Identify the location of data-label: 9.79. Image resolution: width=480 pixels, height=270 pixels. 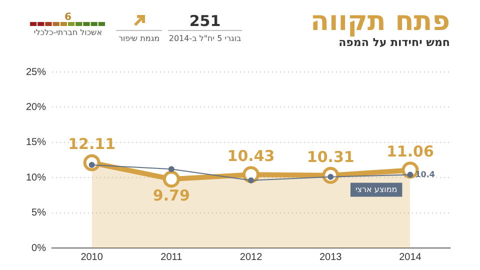
(171, 195).